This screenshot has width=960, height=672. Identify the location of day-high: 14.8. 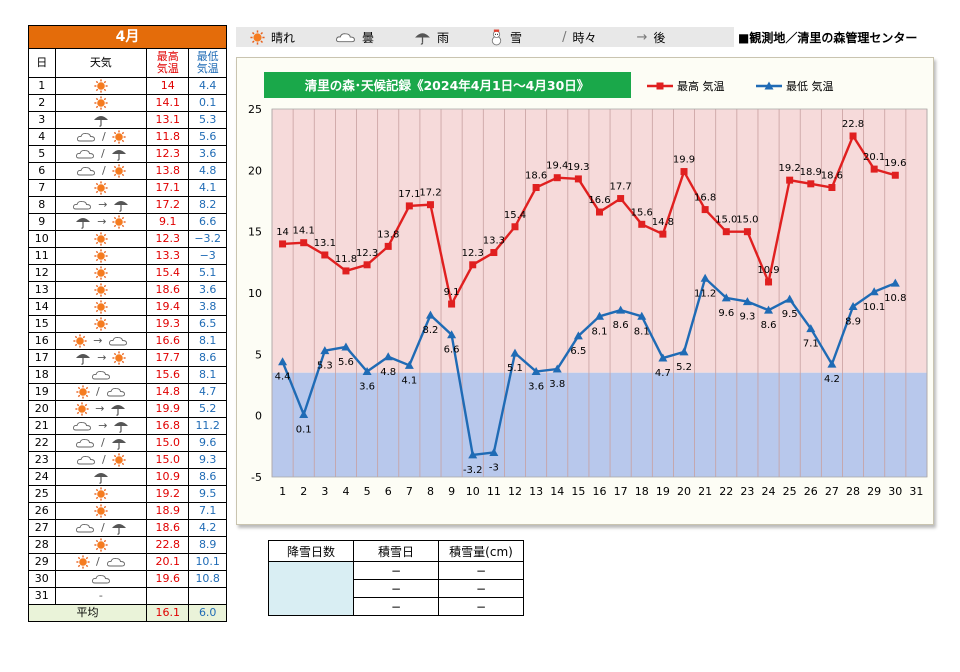
(168, 392).